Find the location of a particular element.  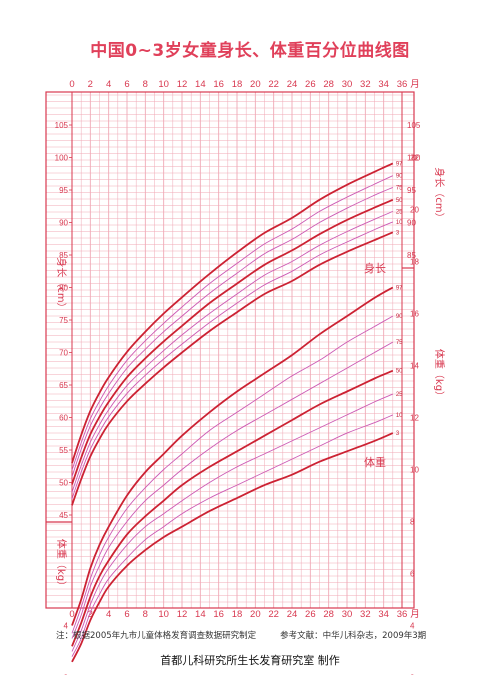

height-tick-left: 75 is located at coordinates (63, 320).